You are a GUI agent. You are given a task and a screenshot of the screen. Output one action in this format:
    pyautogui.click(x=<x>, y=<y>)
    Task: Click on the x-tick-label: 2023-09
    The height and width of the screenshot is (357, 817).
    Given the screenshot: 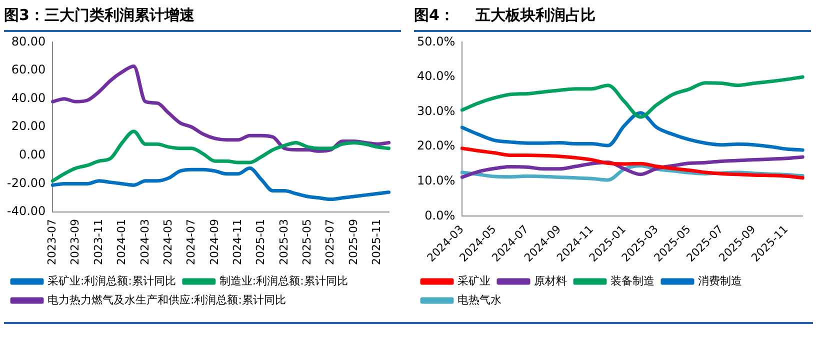 What is the action you would take?
    pyautogui.click(x=75, y=242)
    